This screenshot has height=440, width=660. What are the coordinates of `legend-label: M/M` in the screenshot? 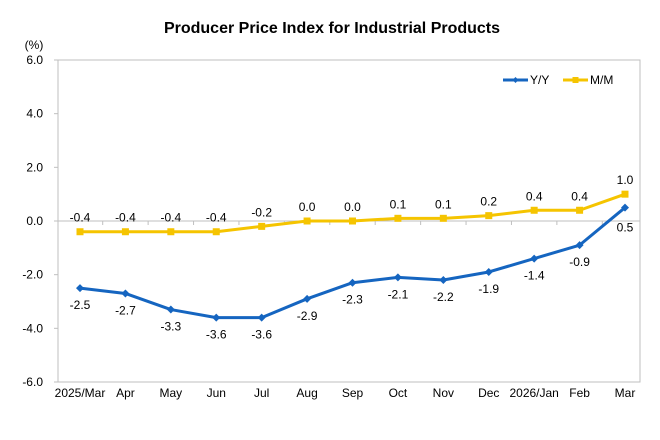 It's located at (601, 80).